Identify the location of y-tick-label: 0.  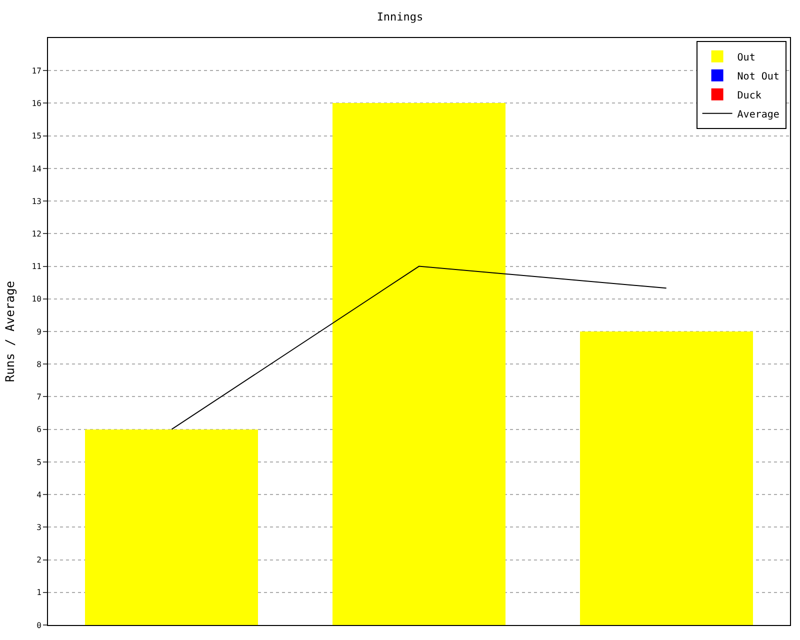
(39, 625).